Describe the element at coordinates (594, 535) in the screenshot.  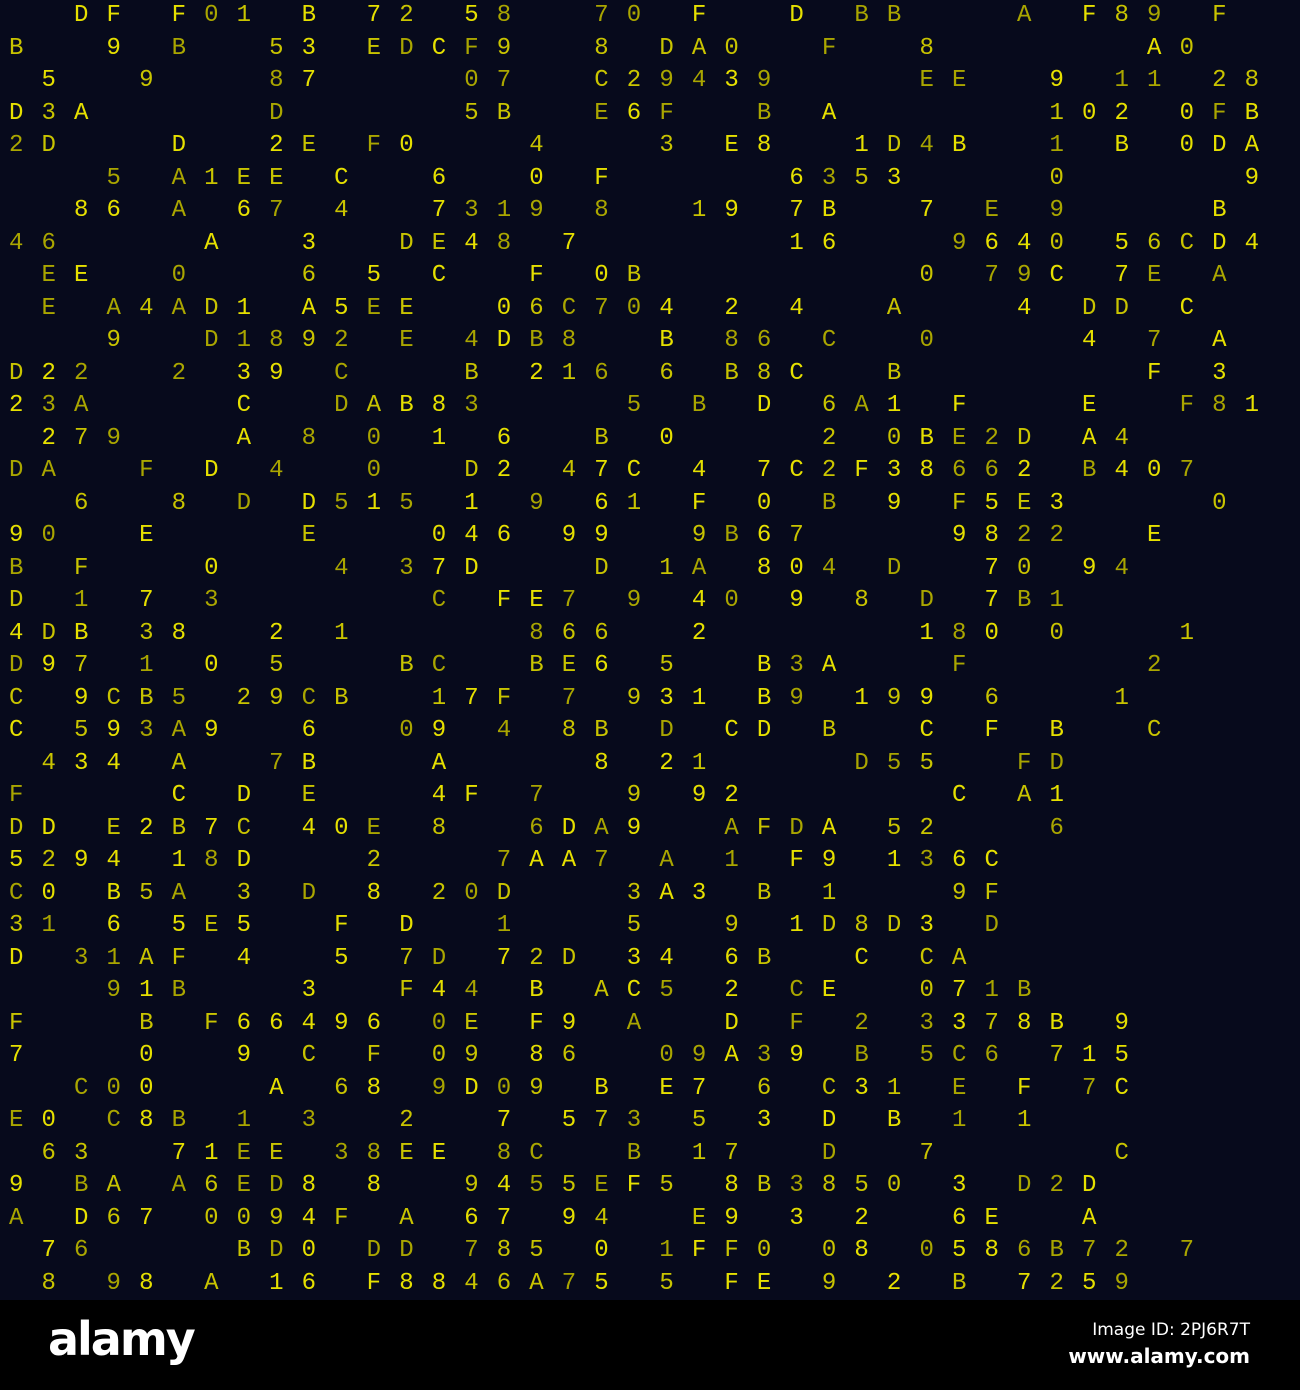
I see `code-row: 90 E E 046 99 9B67 9822 E` at that location.